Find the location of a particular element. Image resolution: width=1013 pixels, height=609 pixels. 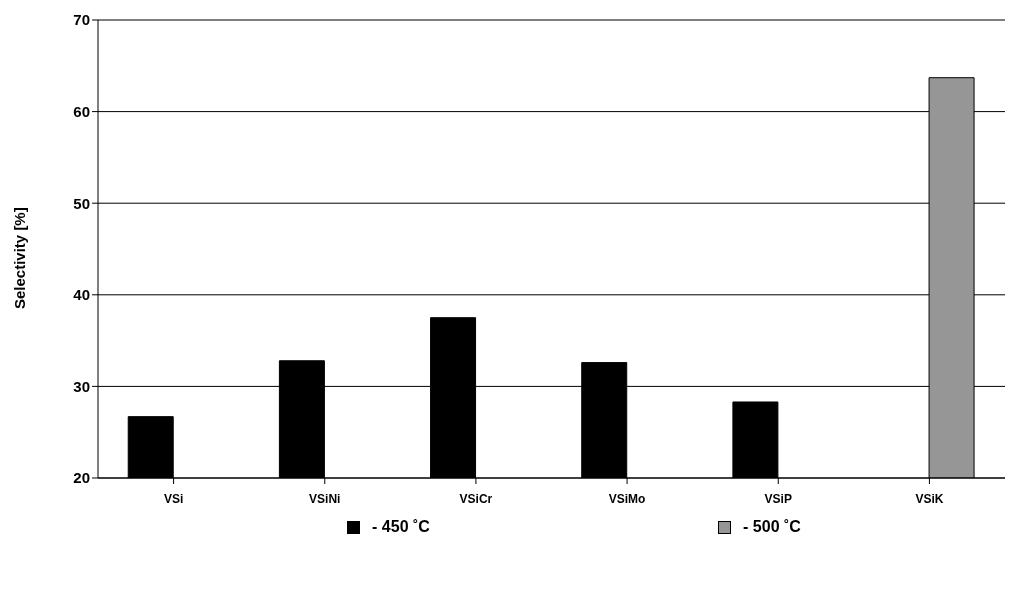

x-tick-label: VSiMo is located at coordinates (627, 498).